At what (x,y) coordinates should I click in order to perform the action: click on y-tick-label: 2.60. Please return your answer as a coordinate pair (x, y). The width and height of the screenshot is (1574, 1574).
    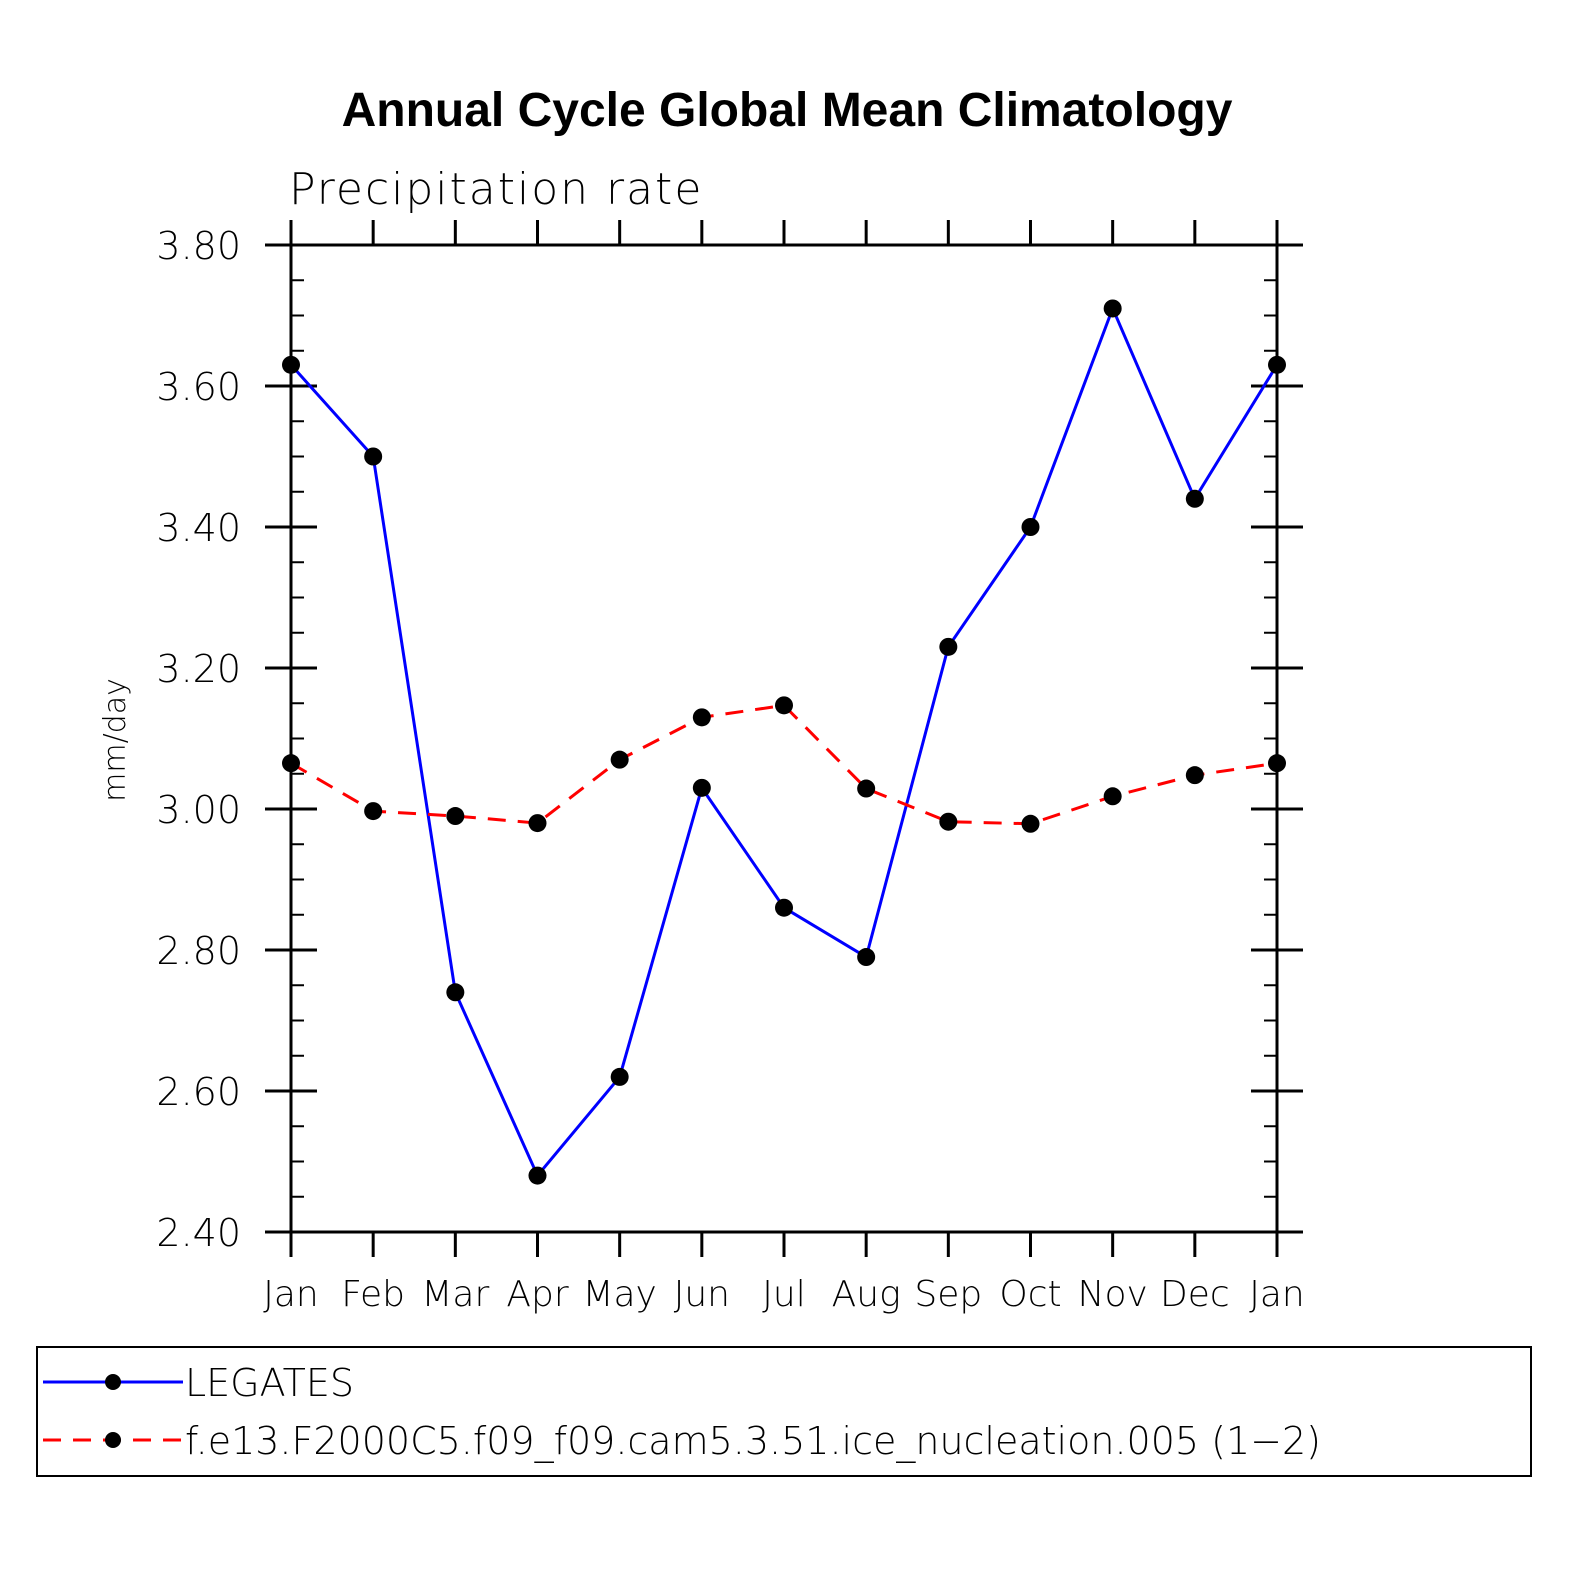
    Looking at the image, I should click on (198, 1092).